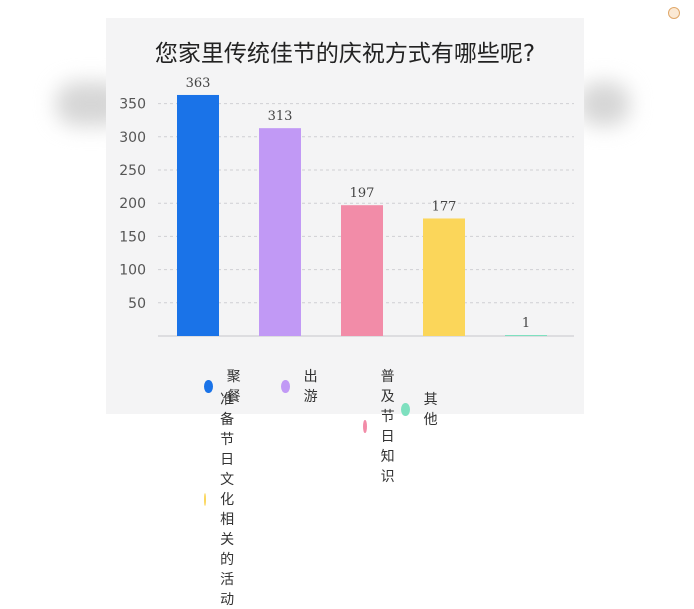 The height and width of the screenshot is (609, 694). What do you see at coordinates (444, 206) in the screenshot?
I see `data-label: 177` at bounding box center [444, 206].